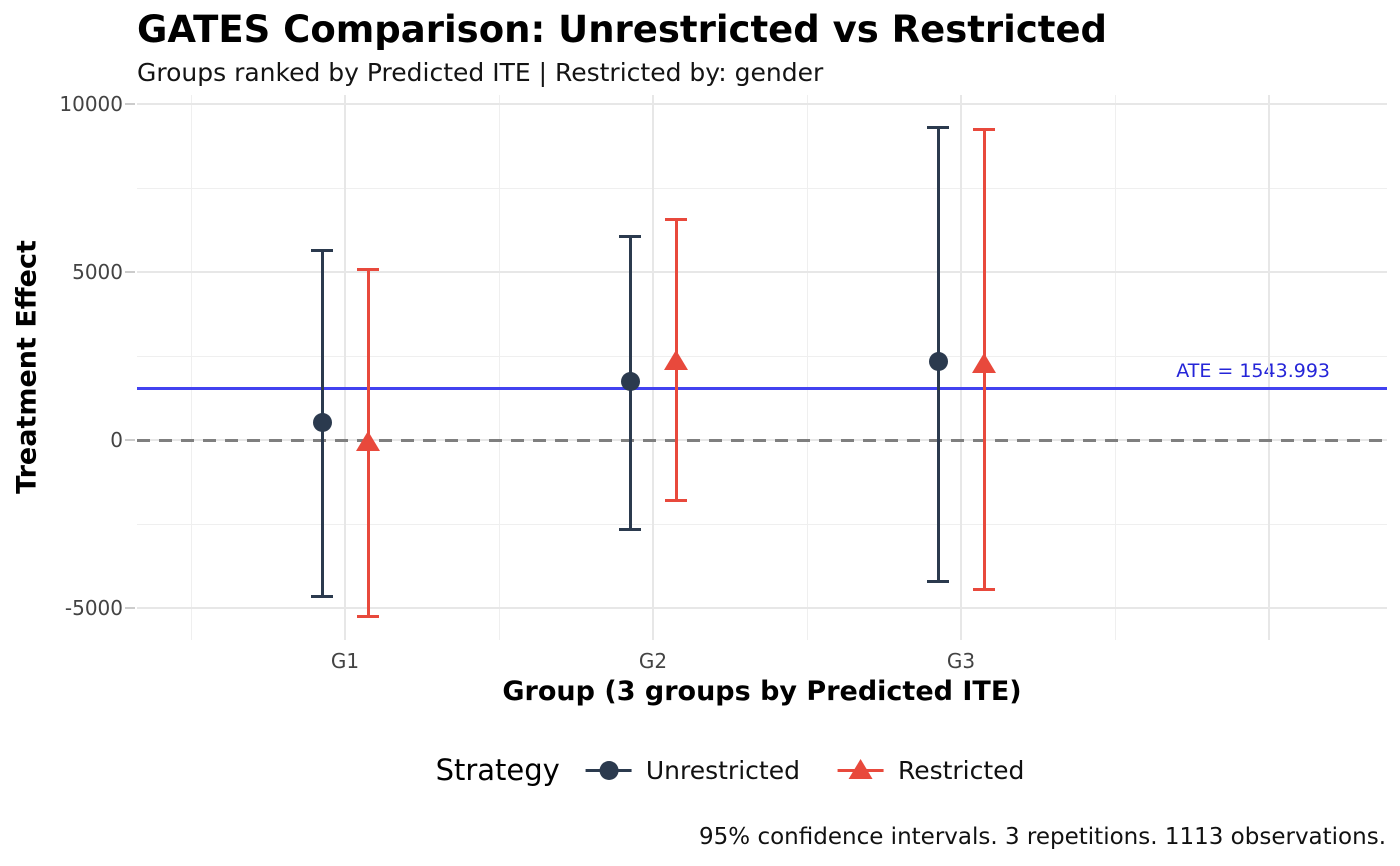  I want to click on errorbar-restricted-g2-cap-bottom, so click(676, 501).